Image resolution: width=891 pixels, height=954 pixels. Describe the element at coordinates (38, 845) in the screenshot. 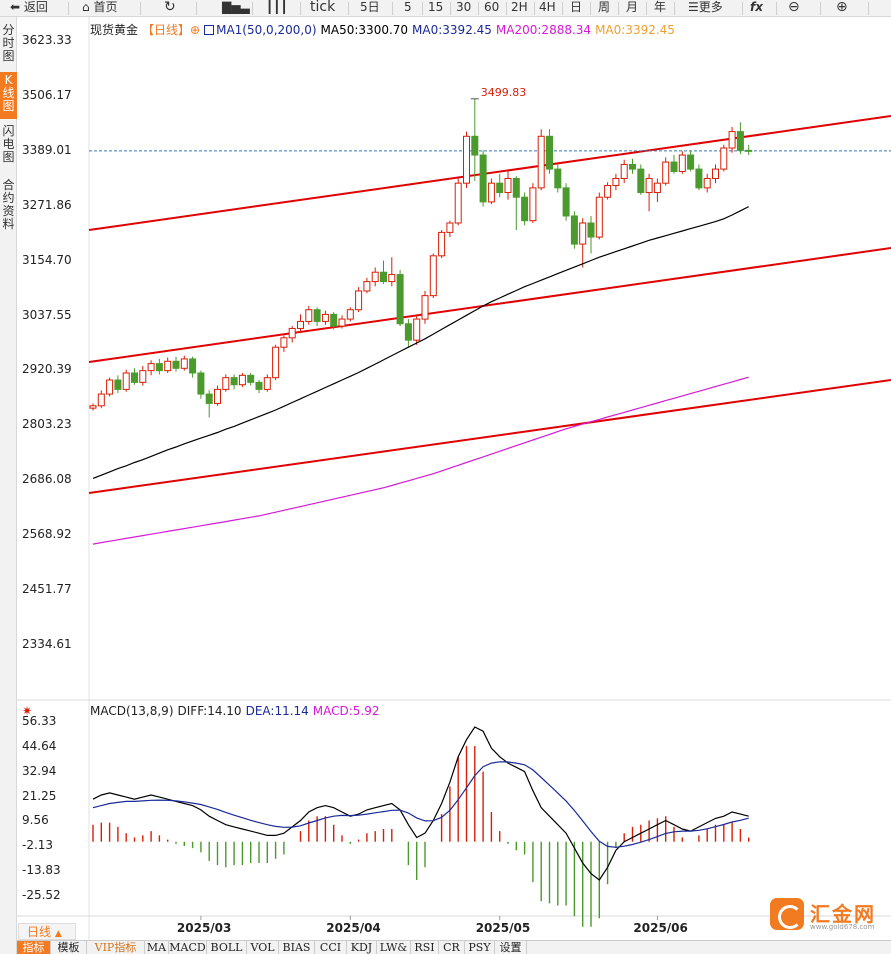

I see `macd-tick-label: -2.13` at that location.